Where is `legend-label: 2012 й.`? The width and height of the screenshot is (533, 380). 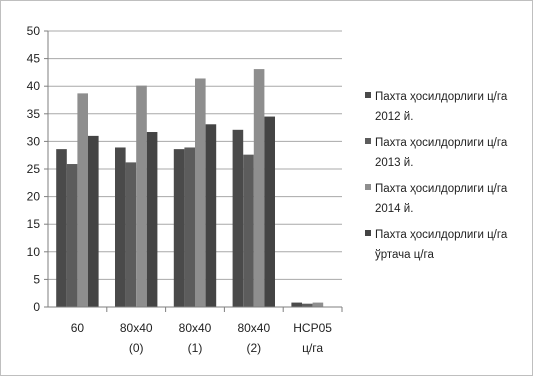
legend-label: 2012 й. is located at coordinates (394, 117).